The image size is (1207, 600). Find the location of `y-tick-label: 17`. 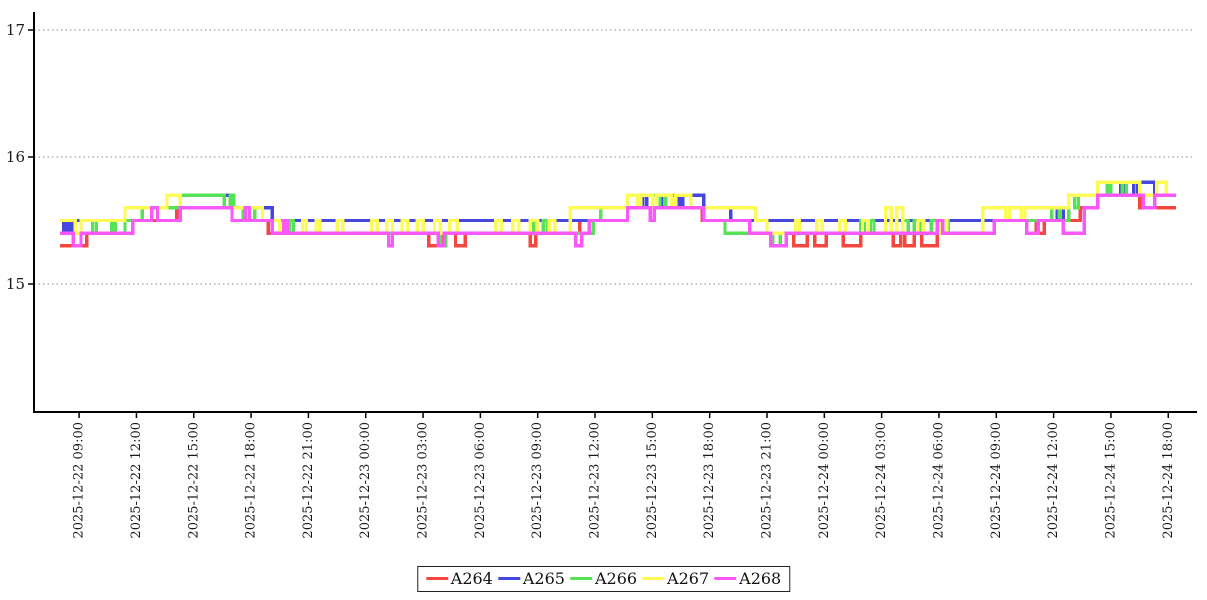

y-tick-label: 17 is located at coordinates (15, 30).